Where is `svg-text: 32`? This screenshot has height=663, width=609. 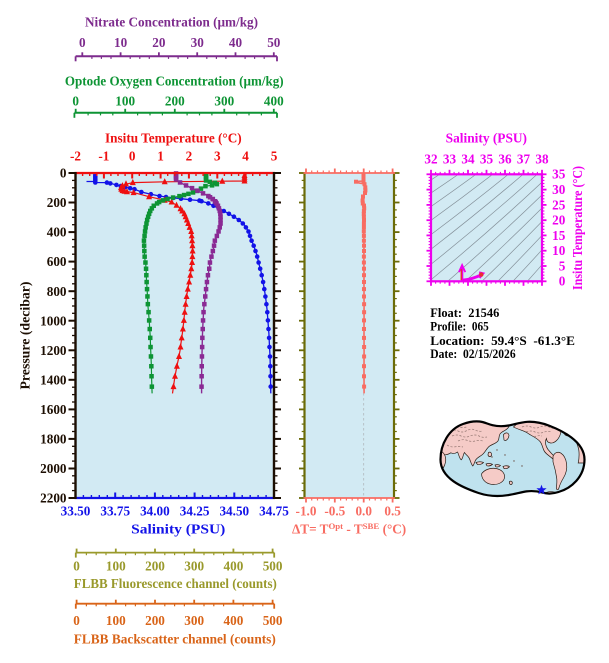 svg-text: 32 is located at coordinates (431, 158).